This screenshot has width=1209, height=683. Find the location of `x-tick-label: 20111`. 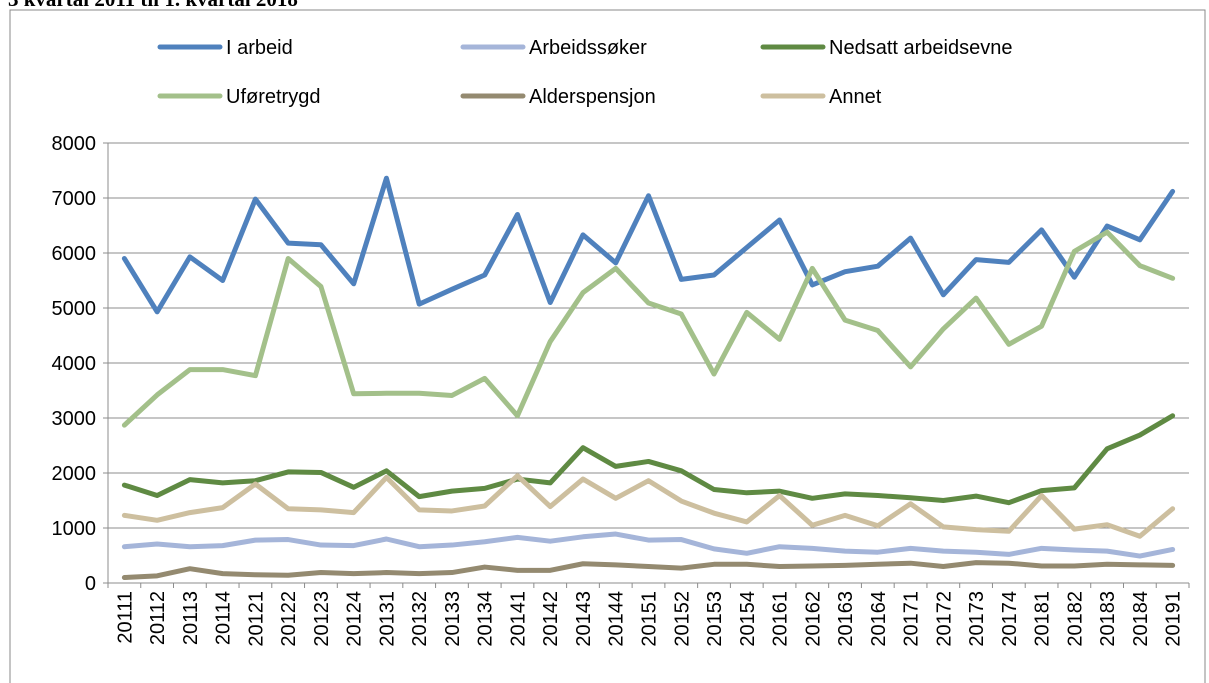

x-tick-label: 20111 is located at coordinates (125, 617).